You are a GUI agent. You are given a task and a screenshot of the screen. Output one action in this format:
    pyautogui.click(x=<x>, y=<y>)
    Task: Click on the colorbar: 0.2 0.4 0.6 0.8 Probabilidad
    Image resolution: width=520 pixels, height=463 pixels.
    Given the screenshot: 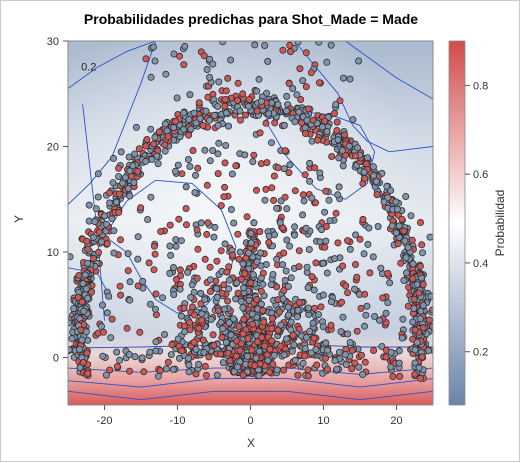 What is the action you would take?
    pyautogui.click(x=477, y=223)
    